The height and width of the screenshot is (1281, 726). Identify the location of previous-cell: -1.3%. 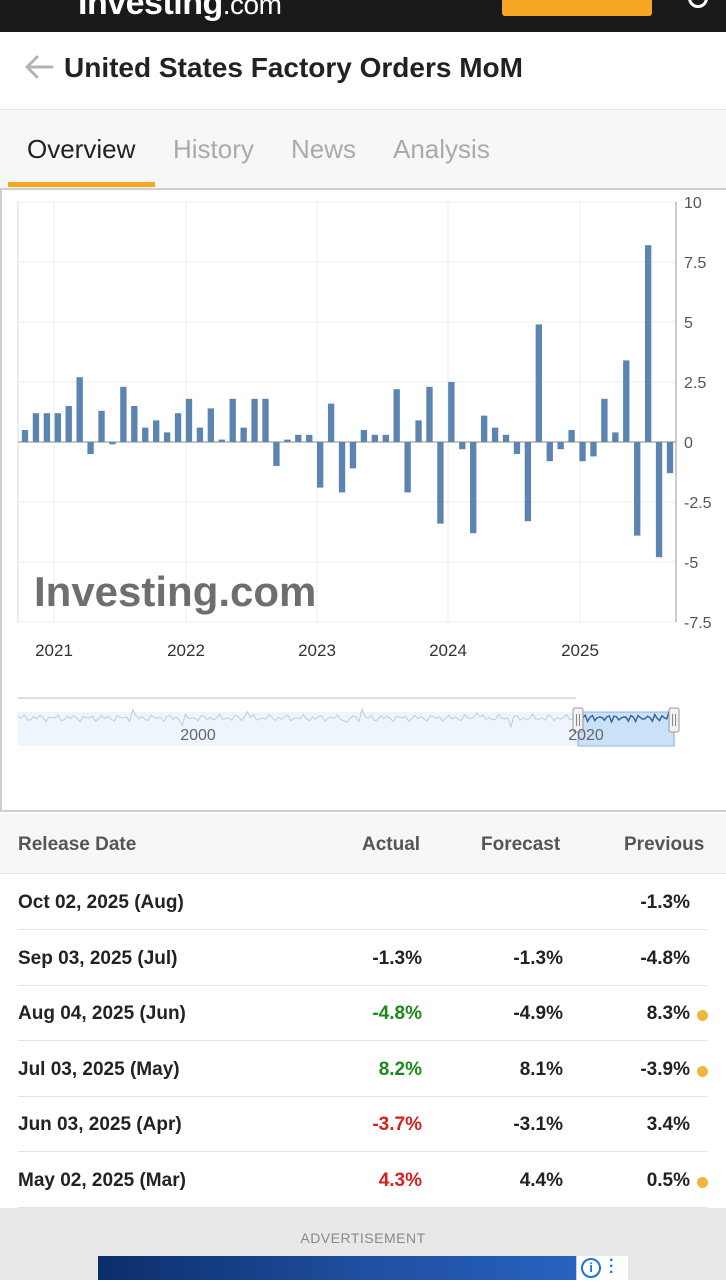
(665, 902).